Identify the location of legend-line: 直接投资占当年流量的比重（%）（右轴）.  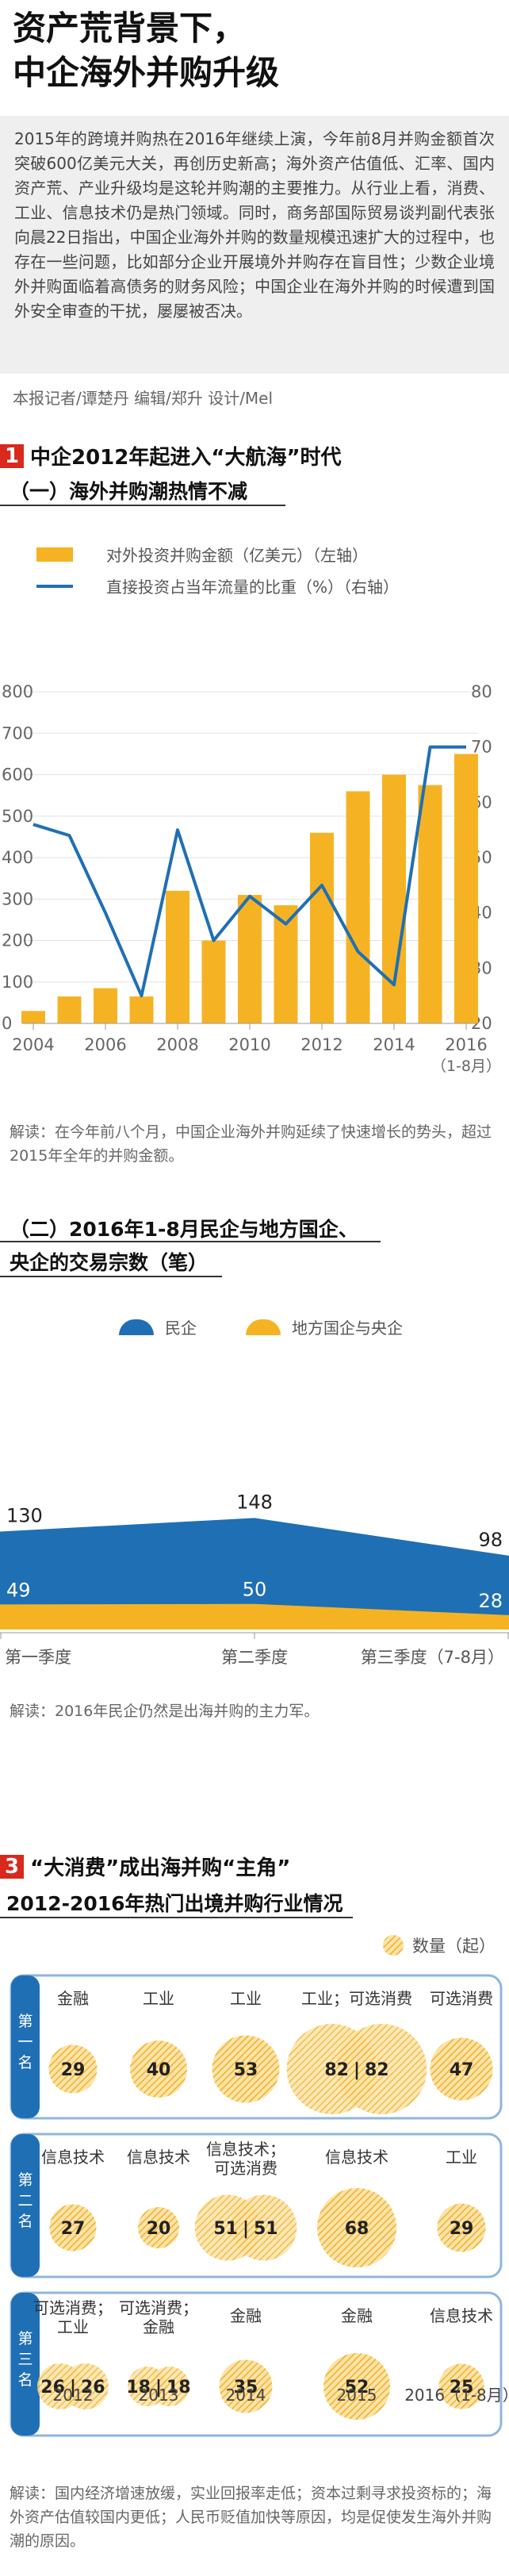
(218, 585).